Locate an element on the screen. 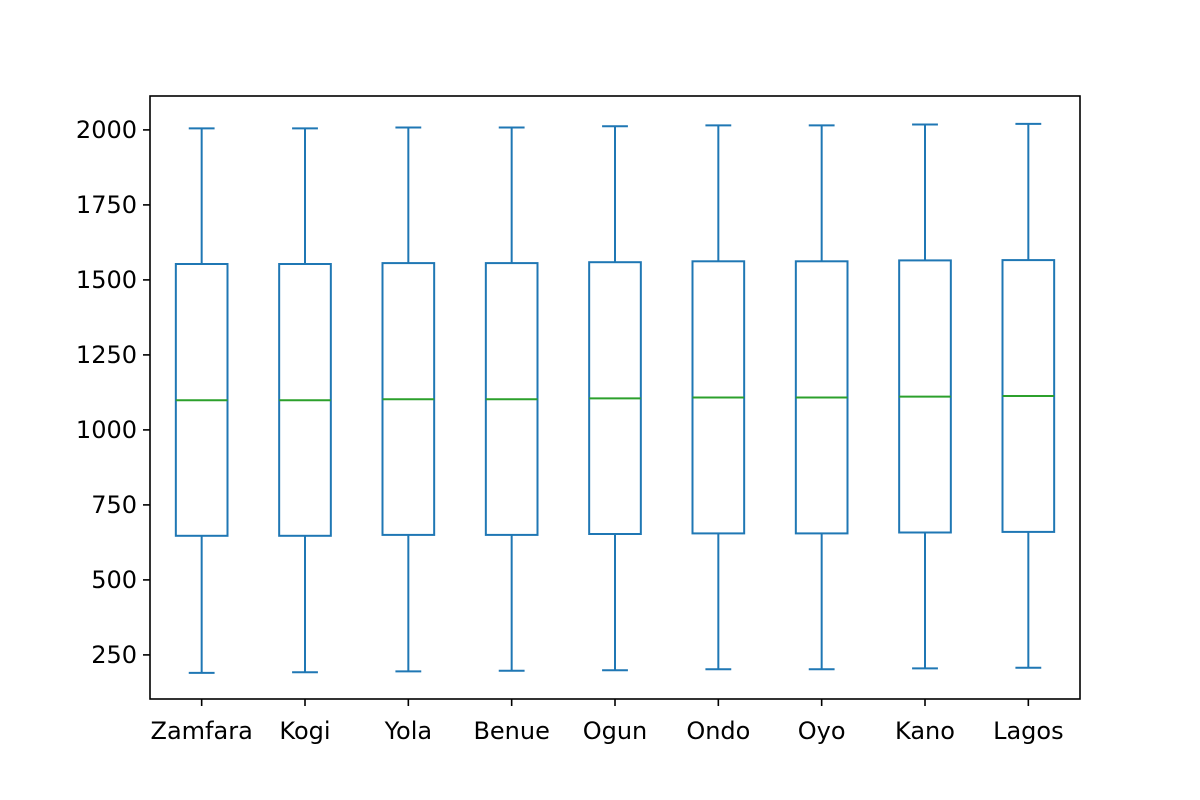 Image resolution: width=1200 pixels, height=800 pixels. box-ondo is located at coordinates (718, 397).